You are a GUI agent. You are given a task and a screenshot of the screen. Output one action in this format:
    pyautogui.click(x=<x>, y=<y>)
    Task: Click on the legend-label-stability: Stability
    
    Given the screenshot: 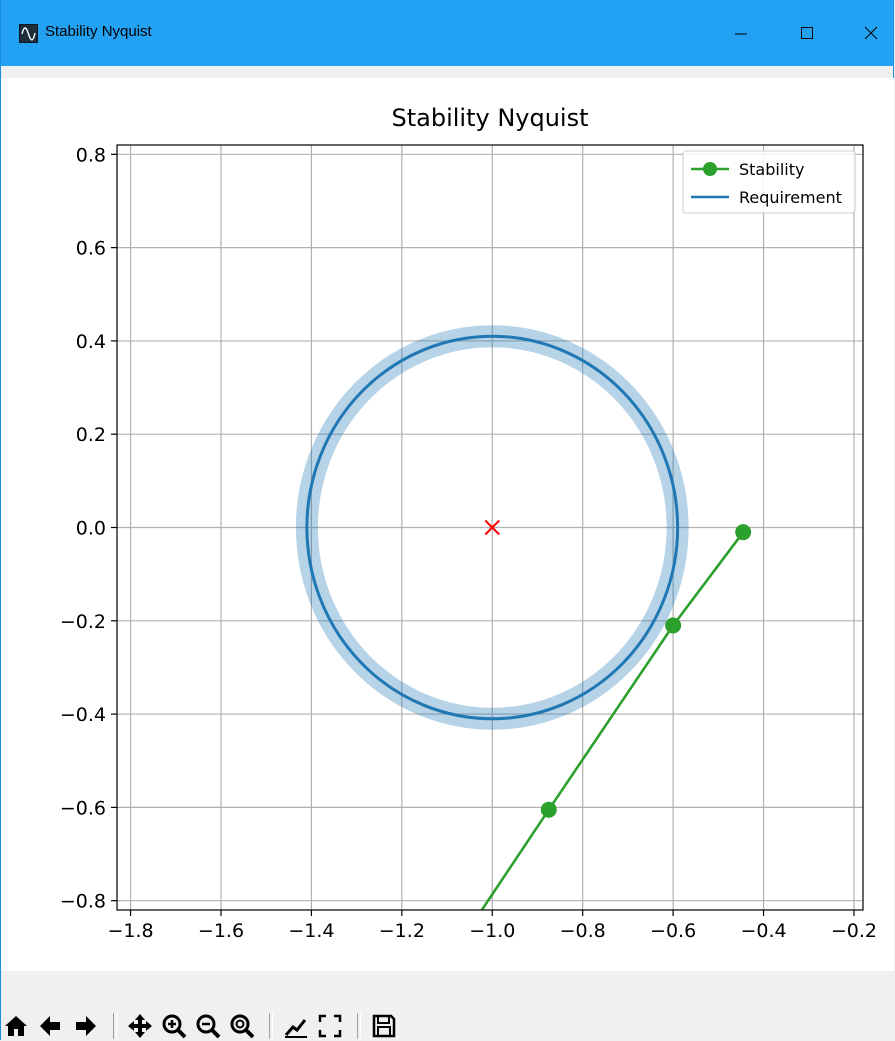 What is the action you would take?
    pyautogui.click(x=771, y=169)
    